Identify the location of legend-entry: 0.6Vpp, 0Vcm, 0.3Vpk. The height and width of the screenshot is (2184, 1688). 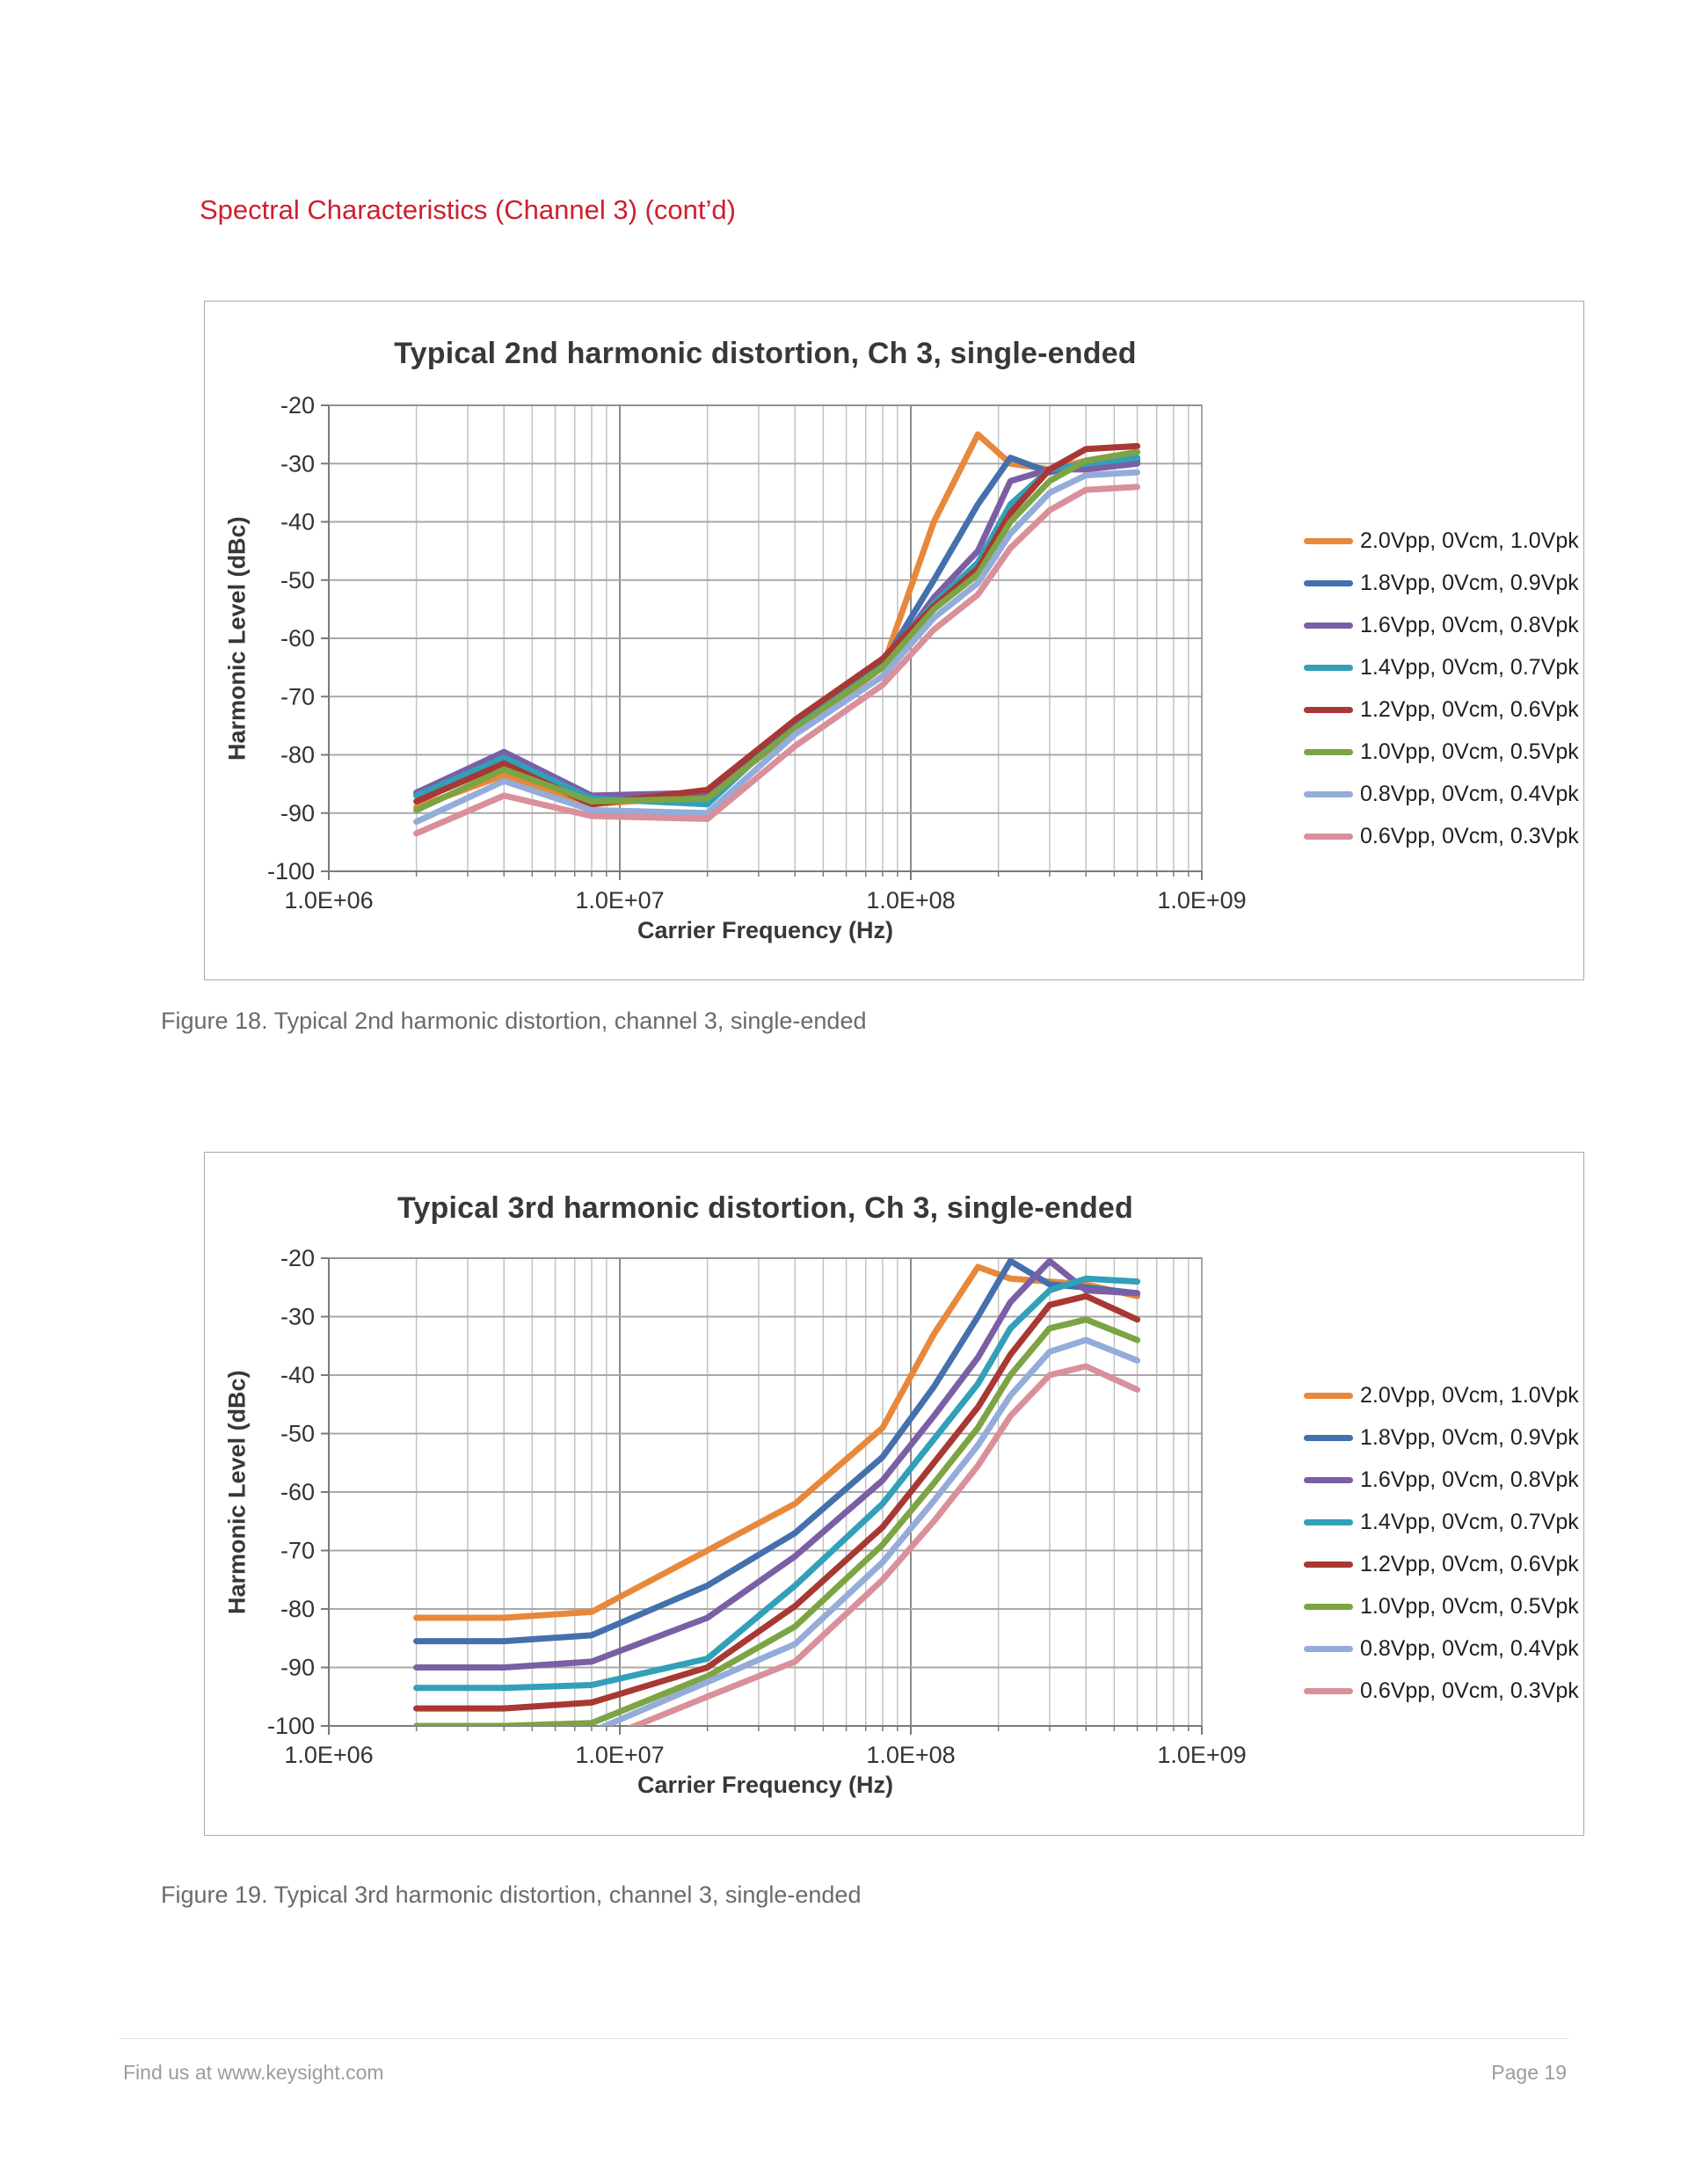
(1441, 836).